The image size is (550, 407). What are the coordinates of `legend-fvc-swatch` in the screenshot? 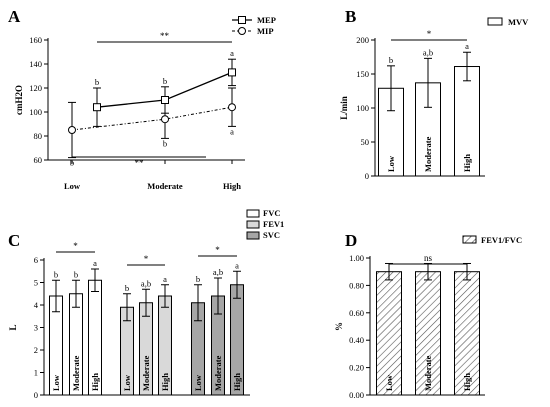 It's located at (253, 213).